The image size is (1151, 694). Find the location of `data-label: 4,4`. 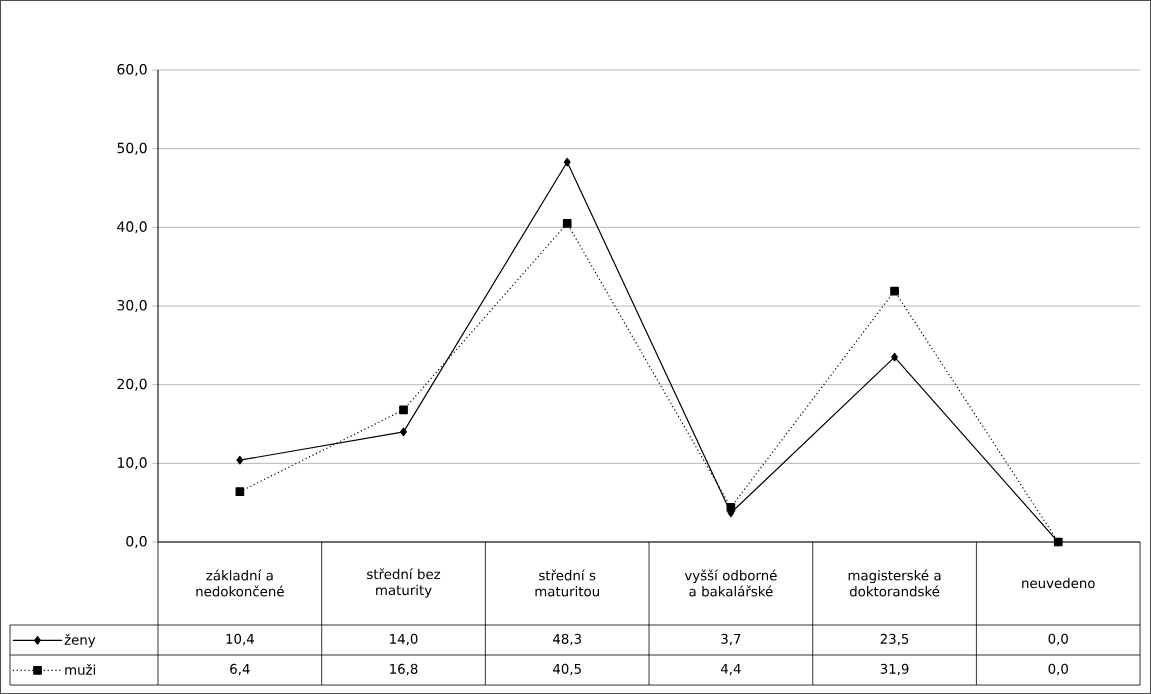

data-label: 4,4 is located at coordinates (730, 669).